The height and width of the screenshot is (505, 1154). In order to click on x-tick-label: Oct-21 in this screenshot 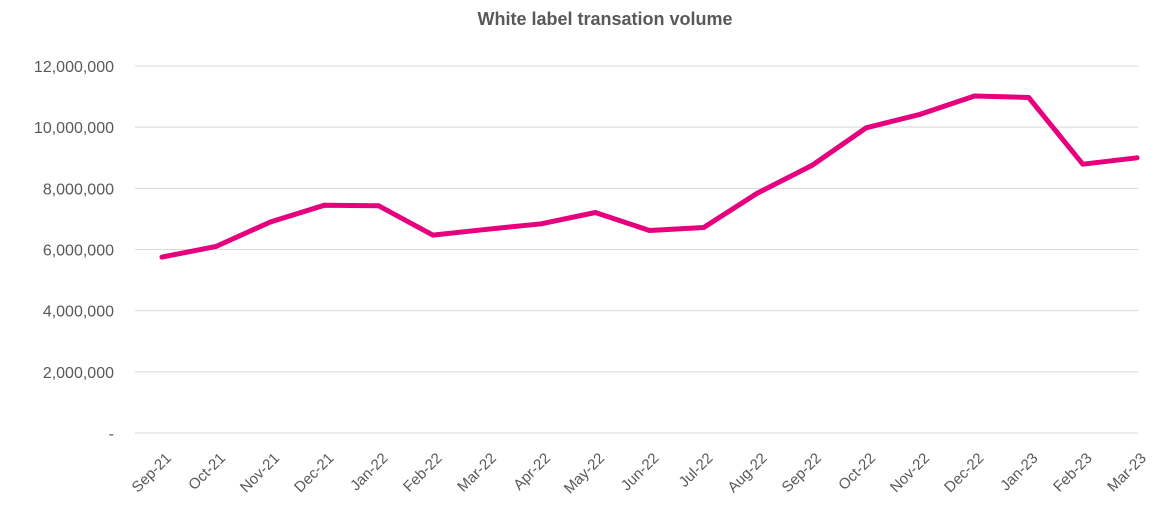, I will do `click(207, 472)`.